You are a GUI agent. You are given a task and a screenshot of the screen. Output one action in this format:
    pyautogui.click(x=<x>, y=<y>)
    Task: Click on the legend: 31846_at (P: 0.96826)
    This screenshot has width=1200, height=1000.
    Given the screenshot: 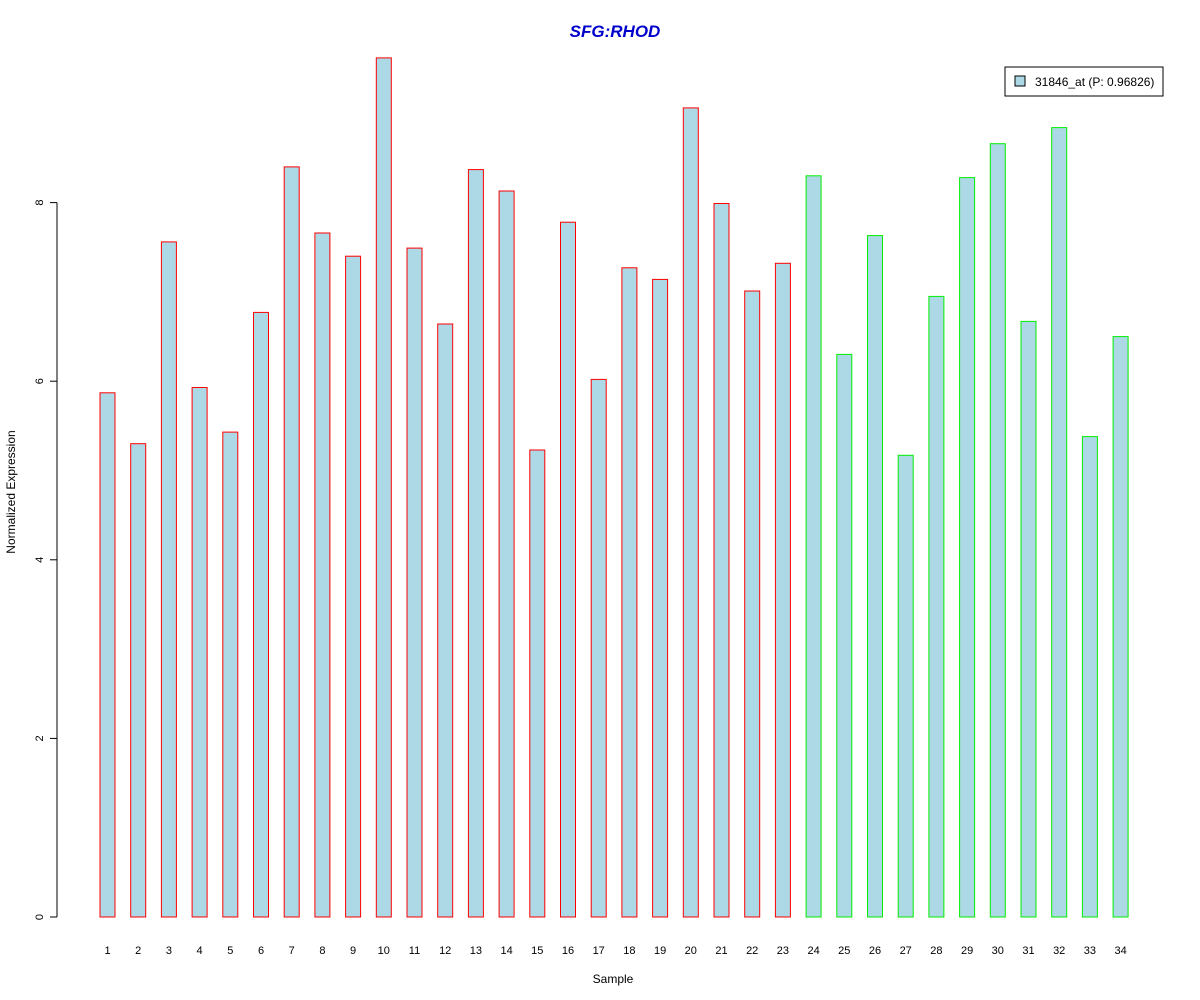 What is the action you would take?
    pyautogui.click(x=1084, y=81)
    